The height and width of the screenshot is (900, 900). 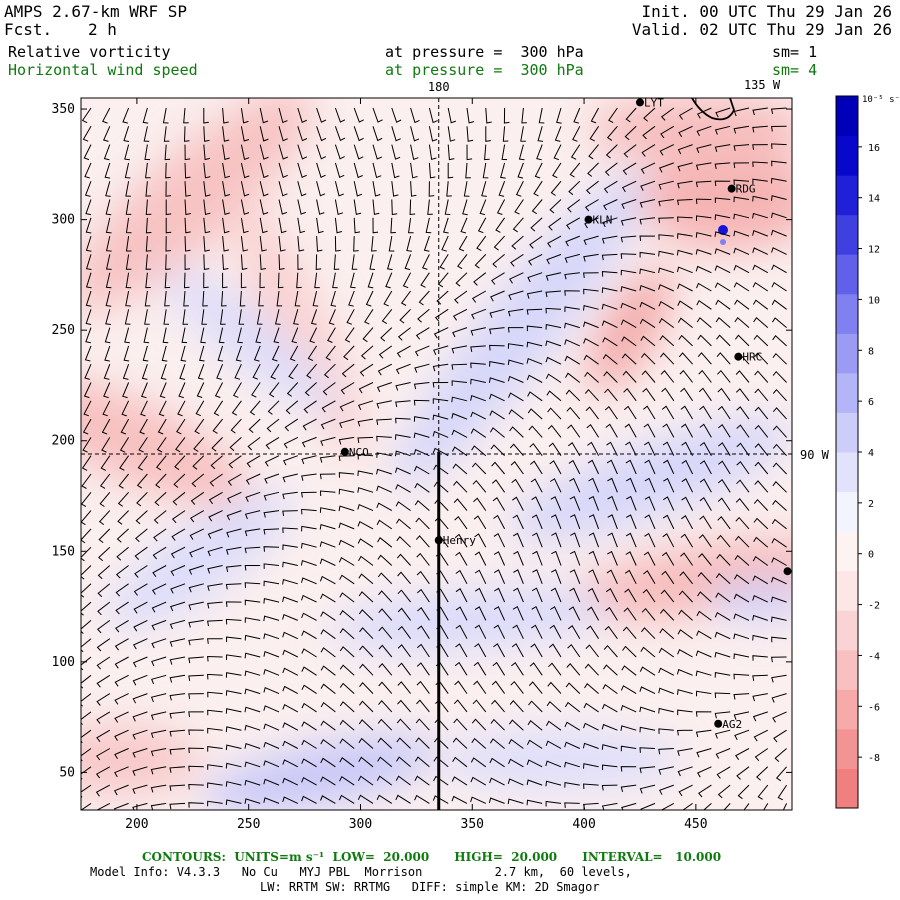 What do you see at coordinates (766, 11) in the screenshot?
I see `init-time: Init. 00 UTC Thu 29 Jan 26` at bounding box center [766, 11].